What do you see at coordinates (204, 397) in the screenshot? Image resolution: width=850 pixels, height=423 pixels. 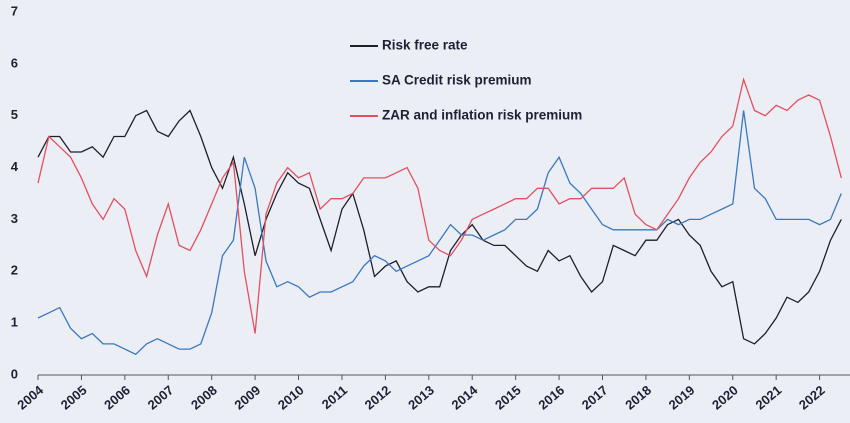 I see `x-tick-label: 2008` at bounding box center [204, 397].